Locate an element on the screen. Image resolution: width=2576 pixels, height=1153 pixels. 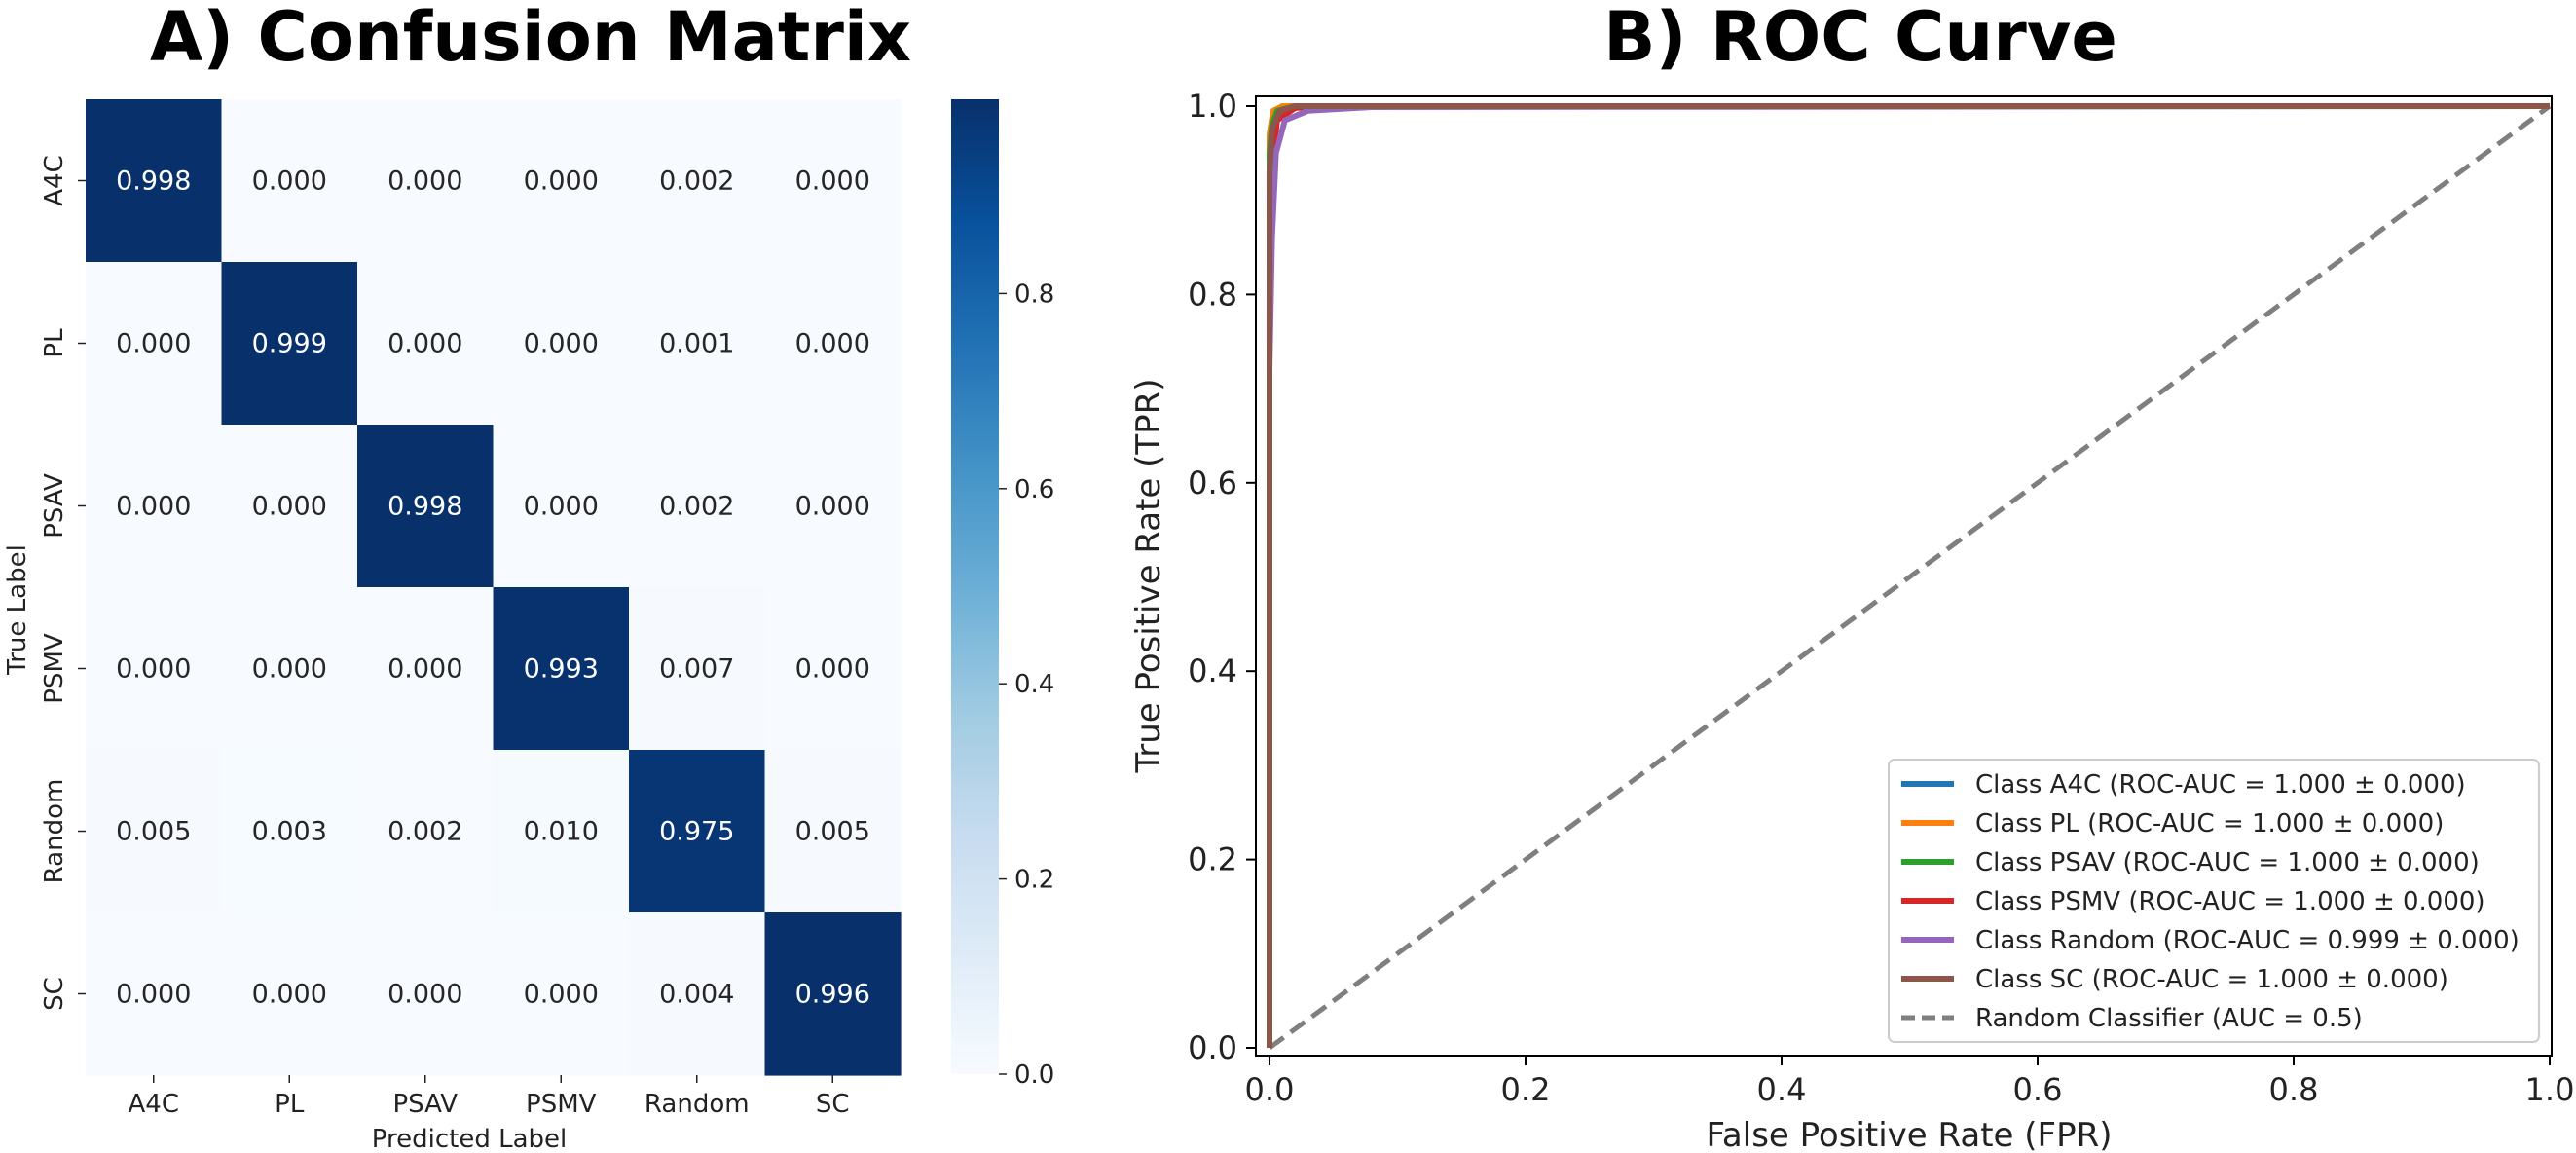
heatmap-cell-value: 0.004 is located at coordinates (696, 995).